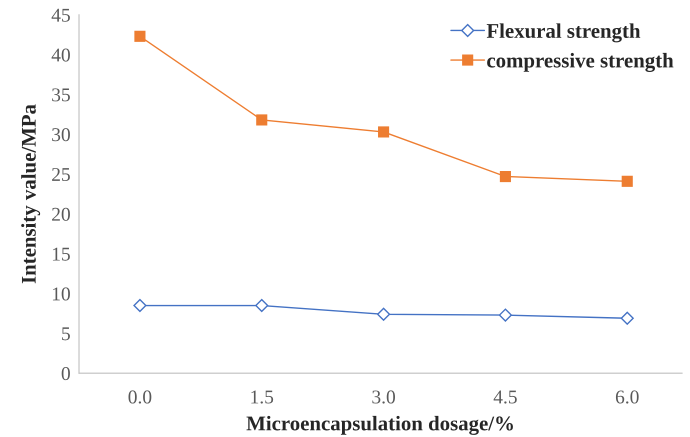 The image size is (690, 437). What do you see at coordinates (627, 397) in the screenshot?
I see `x-tick-label: 6.0` at bounding box center [627, 397].